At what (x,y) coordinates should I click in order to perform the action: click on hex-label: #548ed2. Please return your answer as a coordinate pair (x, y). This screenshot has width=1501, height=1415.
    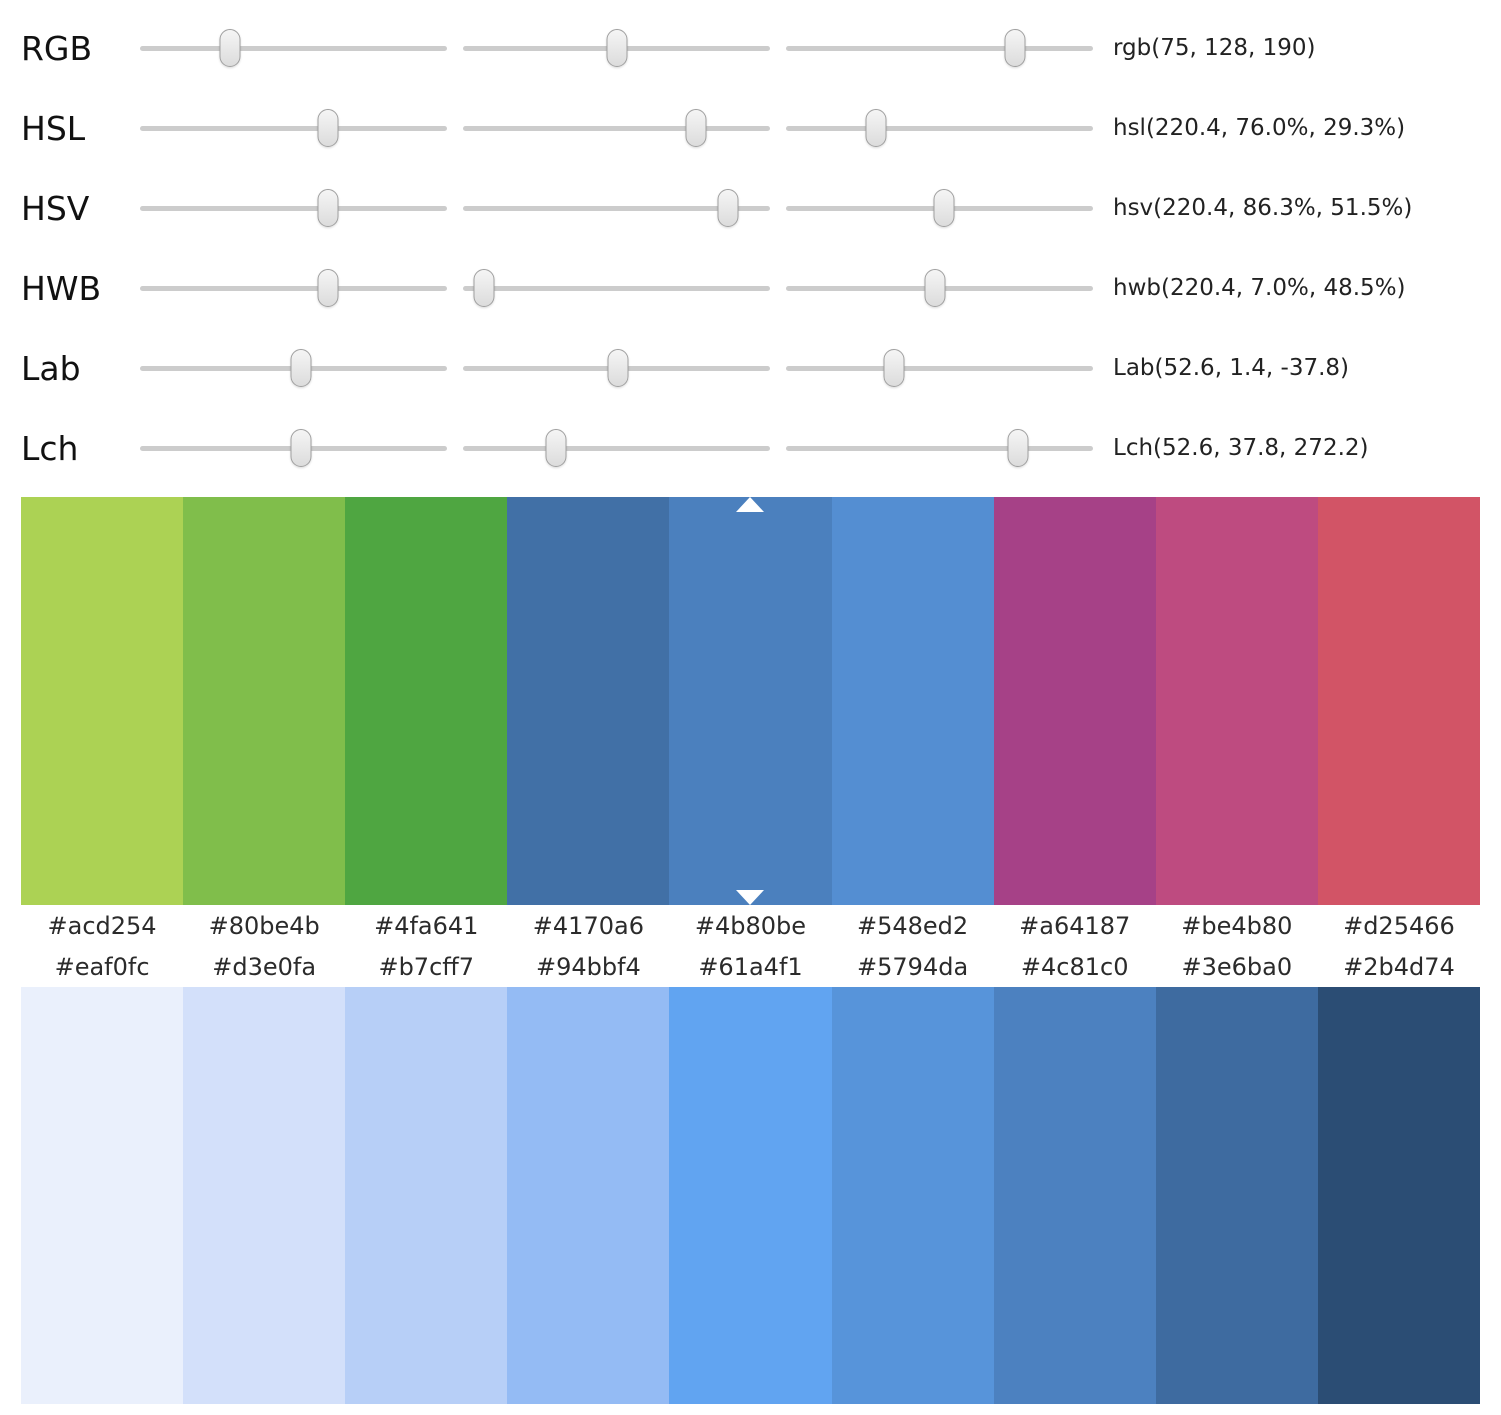
    Looking at the image, I should click on (913, 925).